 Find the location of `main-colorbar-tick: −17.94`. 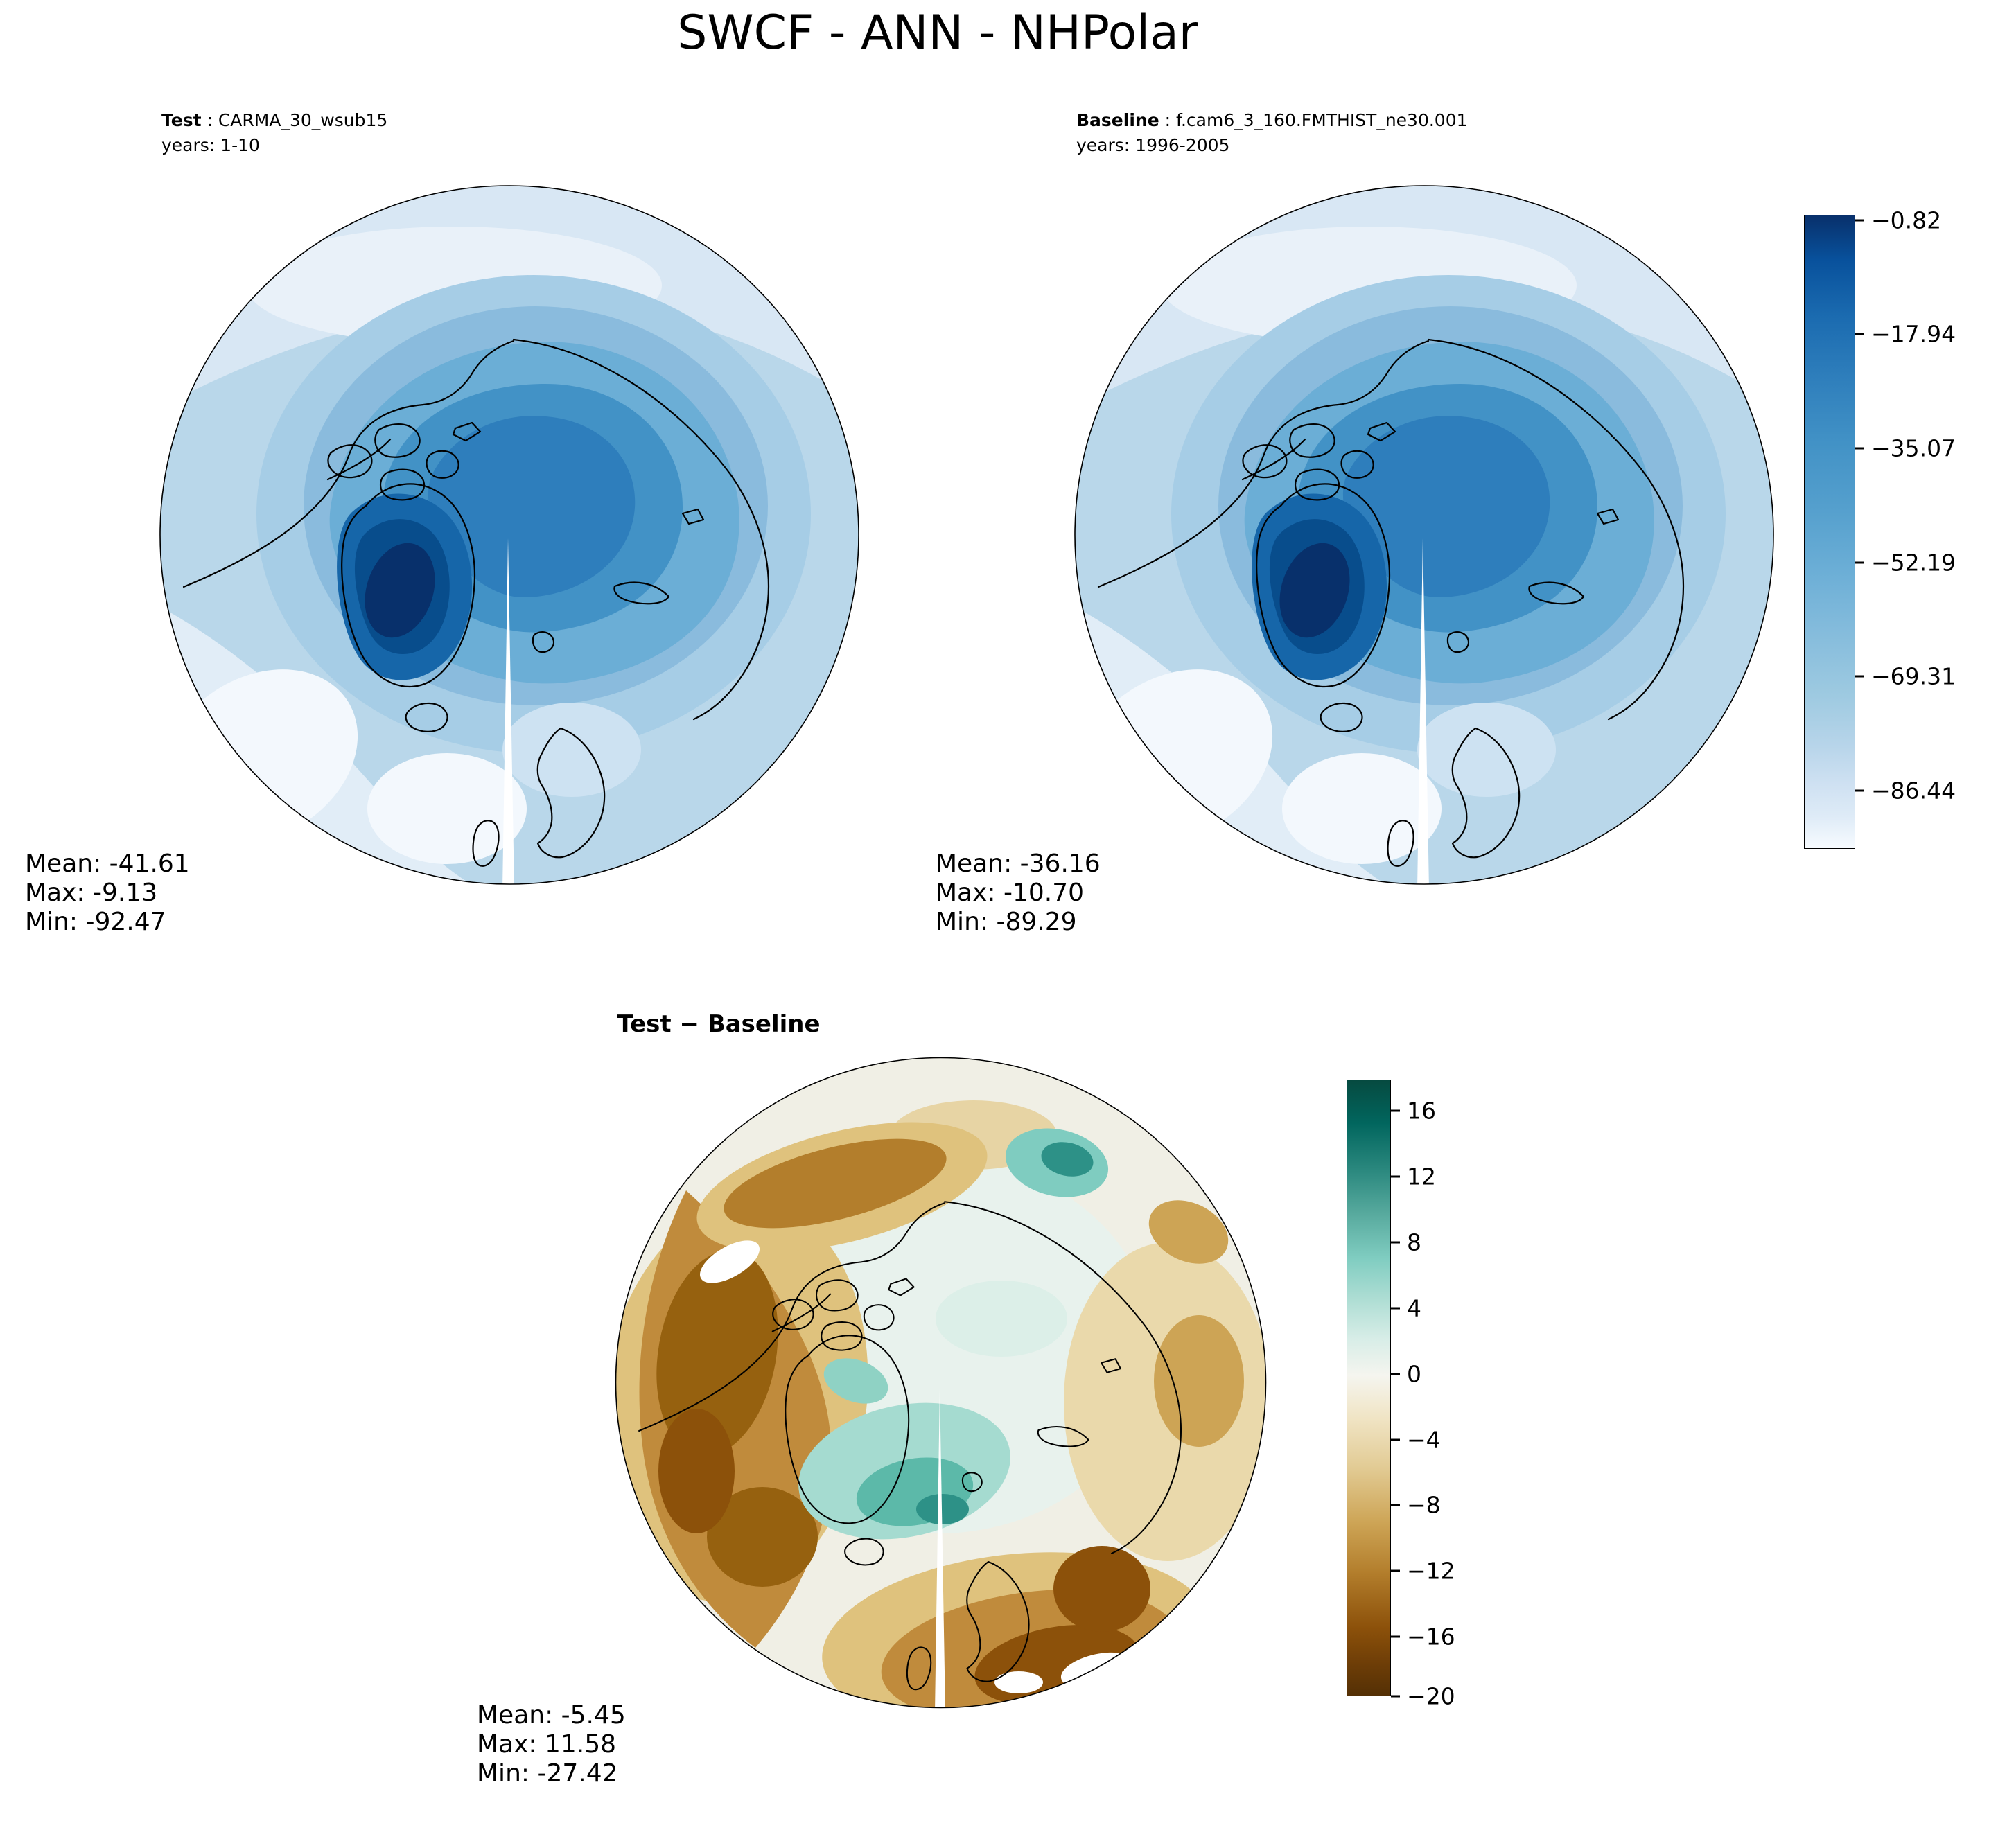

main-colorbar-tick: −17.94 is located at coordinates (1905, 334).